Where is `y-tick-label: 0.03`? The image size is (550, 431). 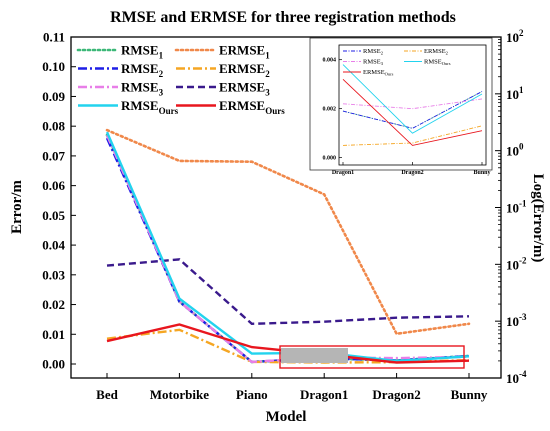 y-tick-label: 0.03 is located at coordinates (53, 274).